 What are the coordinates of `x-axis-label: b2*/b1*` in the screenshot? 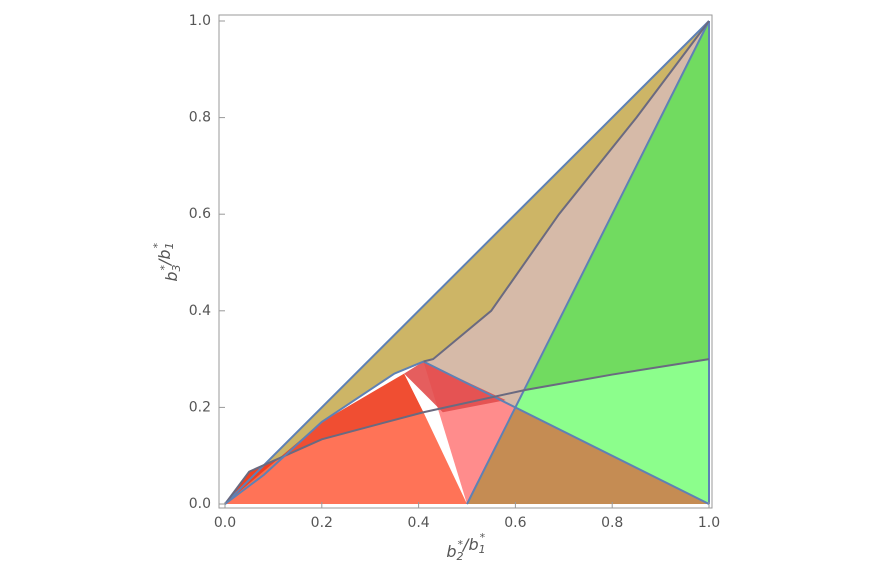 It's located at (465, 547).